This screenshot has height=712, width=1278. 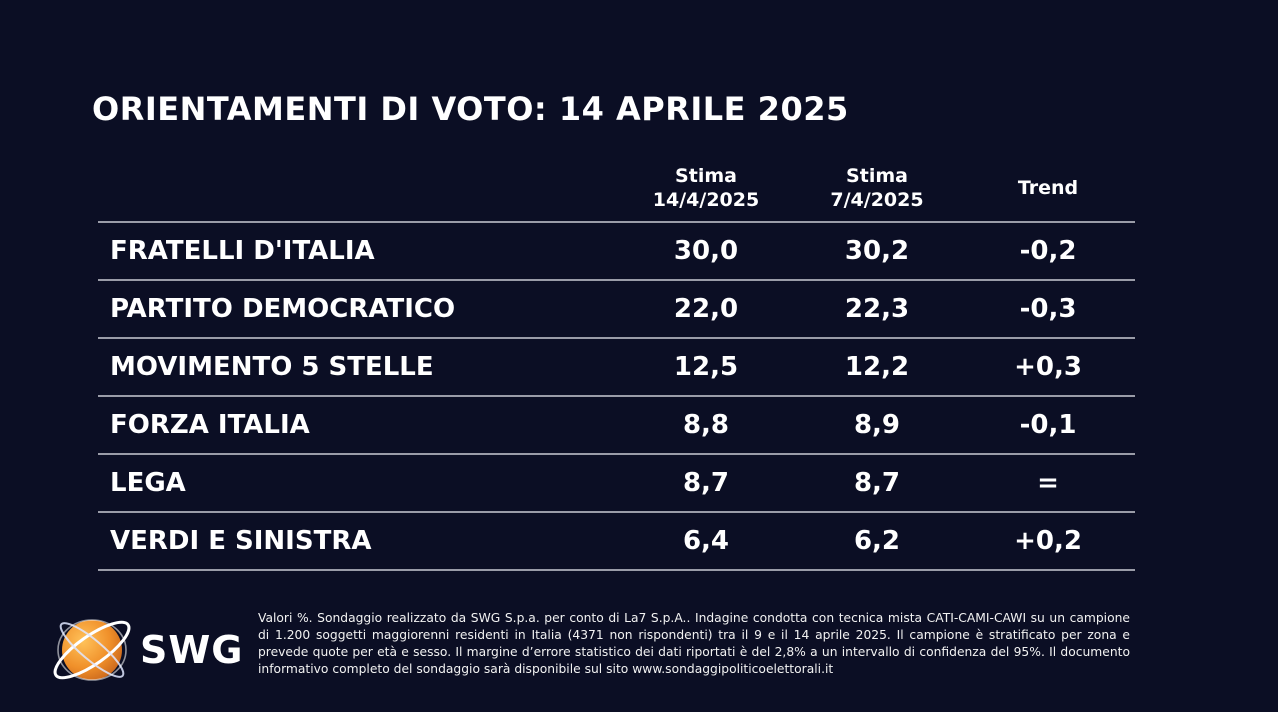 What do you see at coordinates (616, 368) in the screenshot?
I see `table-row: MOVIMENTO 5 STELLE 12,5 12,2 +0,3` at bounding box center [616, 368].